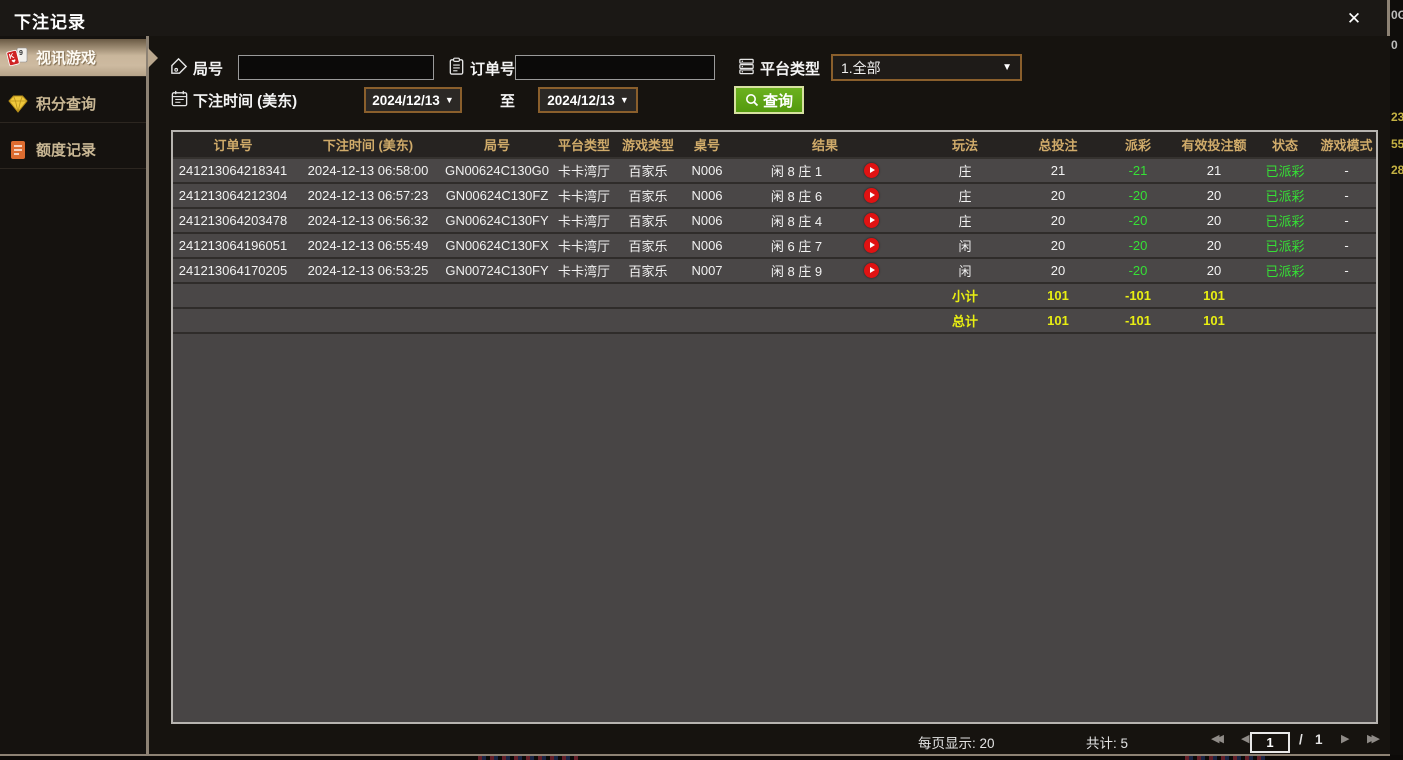 The height and width of the screenshot is (760, 1403). I want to click on bet-time-label: 下注时间 (美东), so click(245, 101).